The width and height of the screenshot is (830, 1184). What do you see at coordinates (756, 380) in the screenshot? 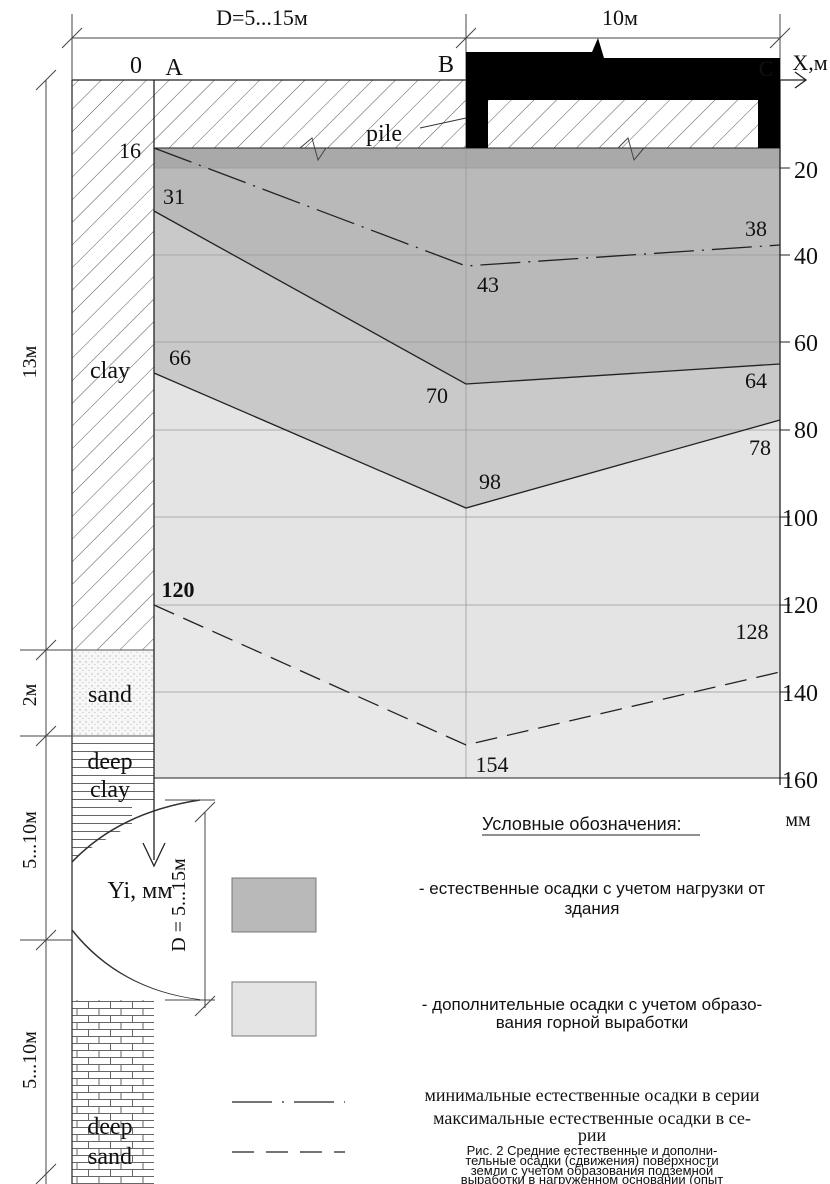
I see `value-c-64: 64` at bounding box center [756, 380].